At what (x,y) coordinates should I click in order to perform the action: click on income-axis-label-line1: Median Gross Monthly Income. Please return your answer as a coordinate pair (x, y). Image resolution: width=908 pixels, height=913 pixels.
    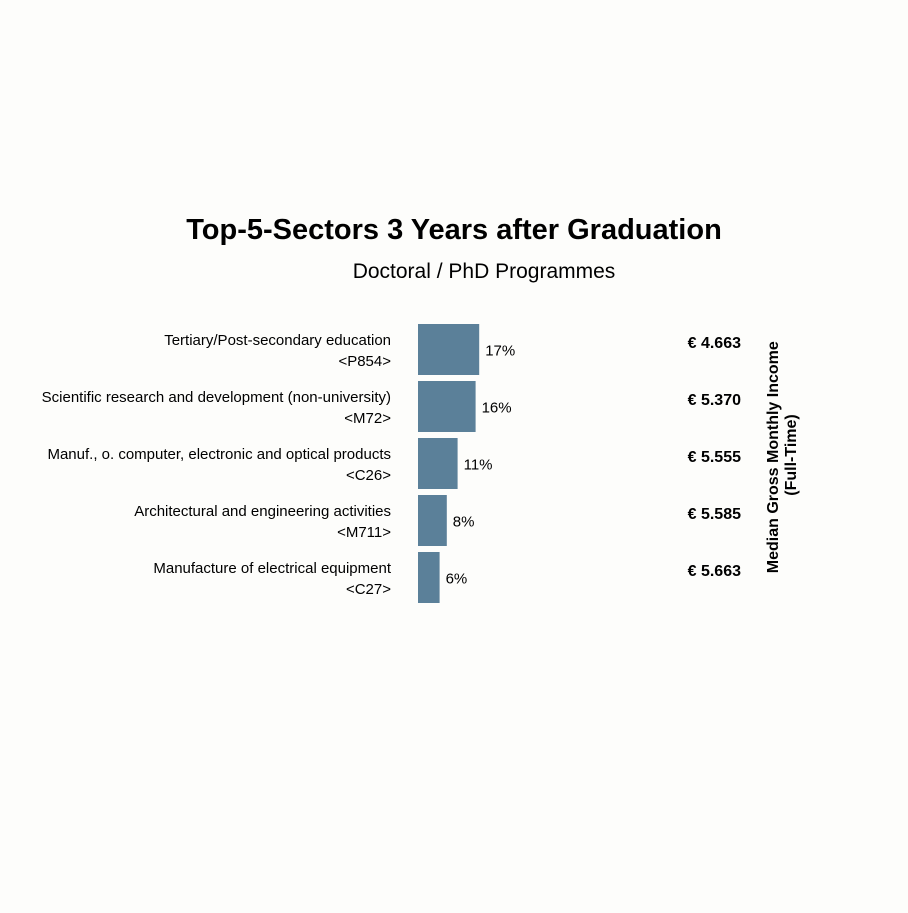
    Looking at the image, I should click on (773, 457).